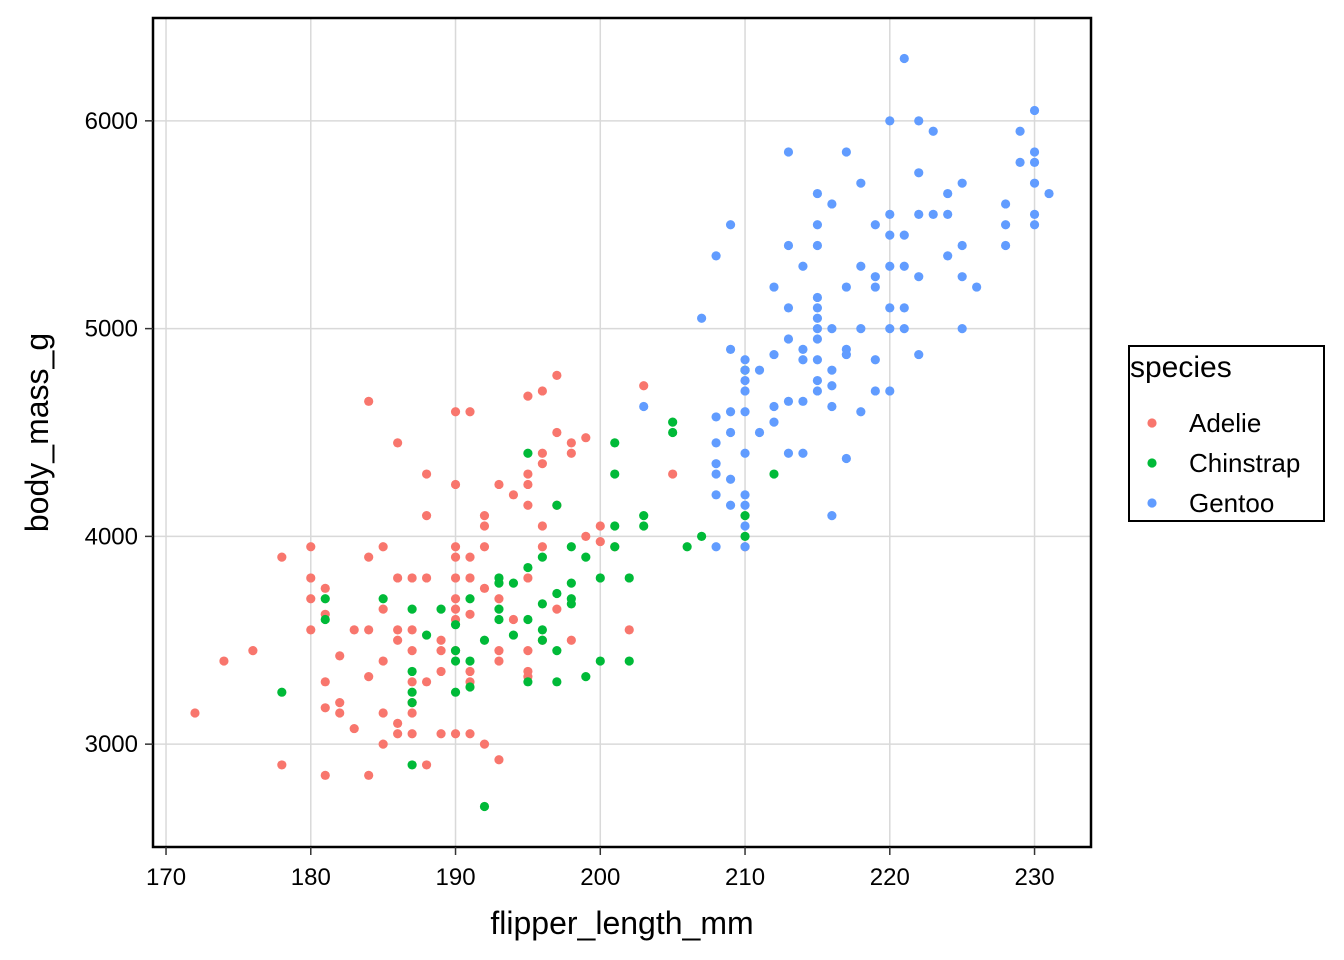 Image resolution: width=1344 pixels, height=960 pixels. Describe the element at coordinates (1181, 367) in the screenshot. I see `legend-title: species` at that location.